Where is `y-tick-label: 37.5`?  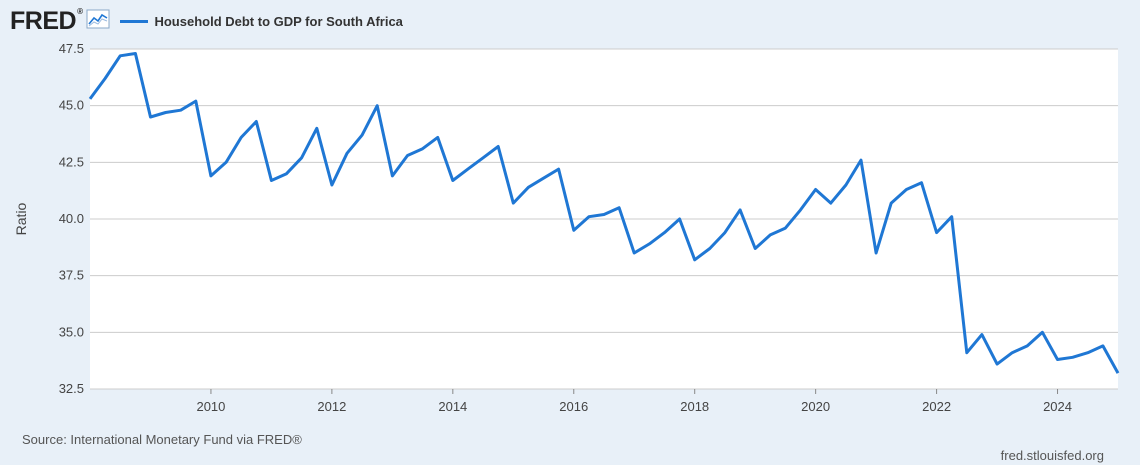 y-tick-label: 37.5 is located at coordinates (71, 275).